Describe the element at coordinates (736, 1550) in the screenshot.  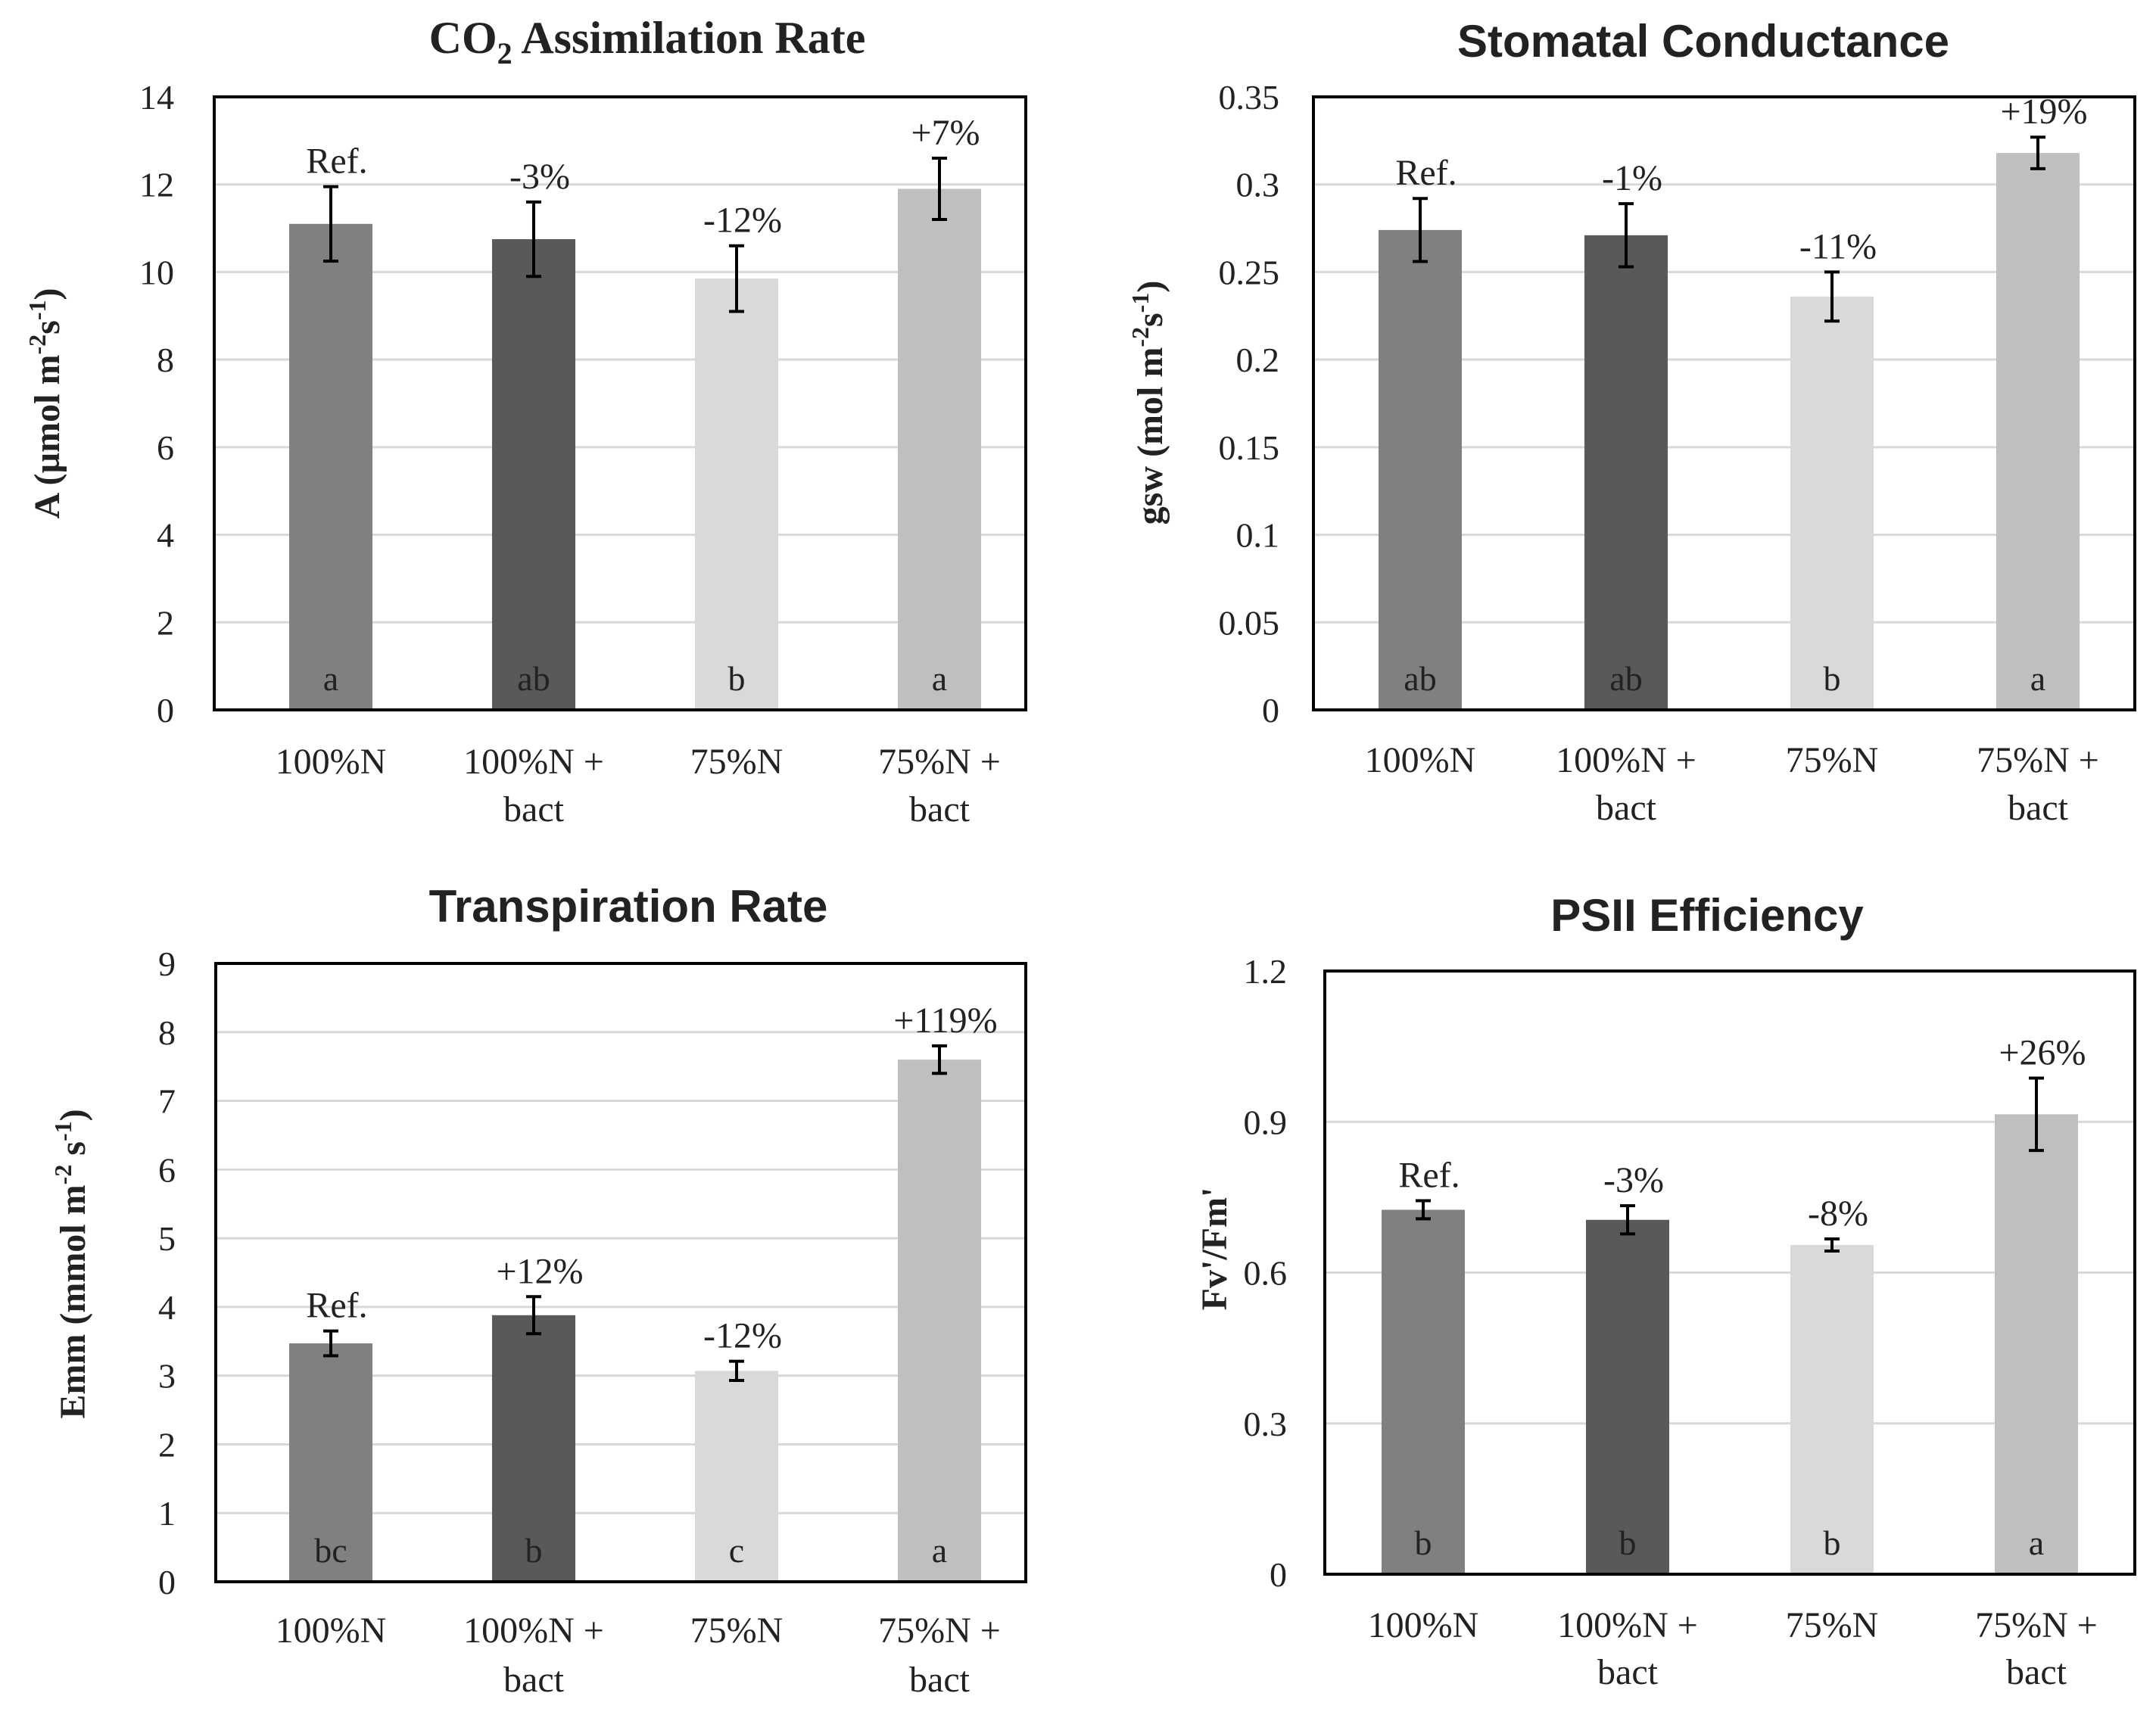
I see `significance-letter: c` at that location.